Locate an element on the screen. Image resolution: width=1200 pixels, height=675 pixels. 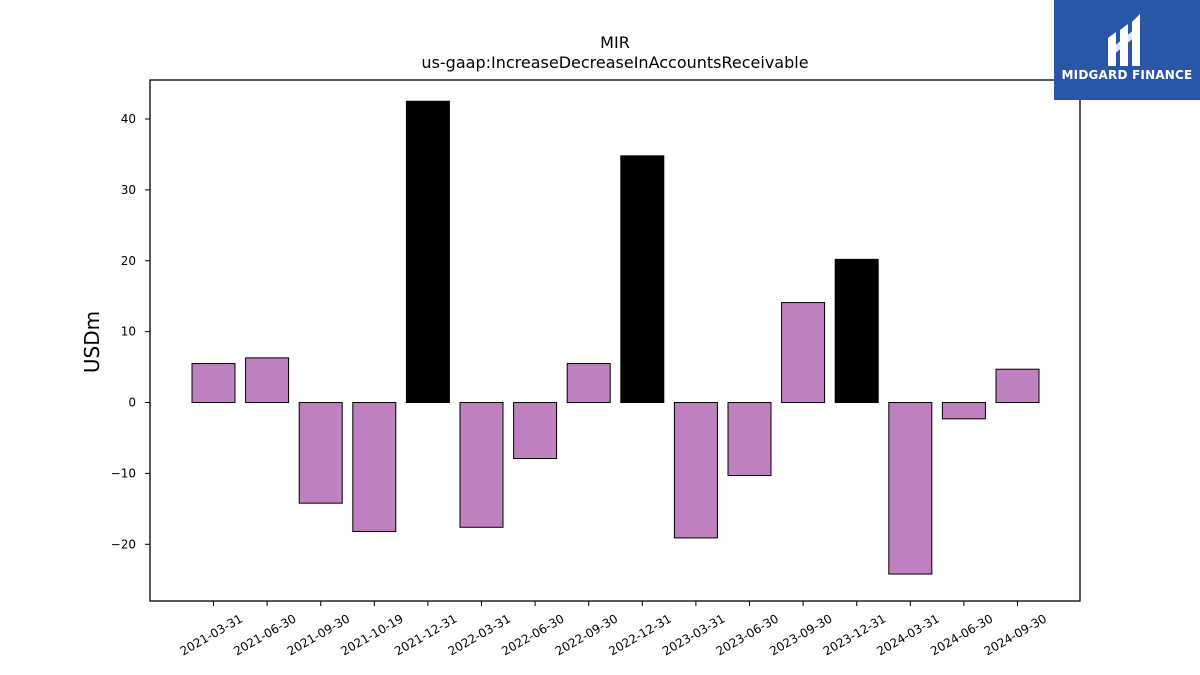
y-tick-label: 40 is located at coordinates (128, 119).